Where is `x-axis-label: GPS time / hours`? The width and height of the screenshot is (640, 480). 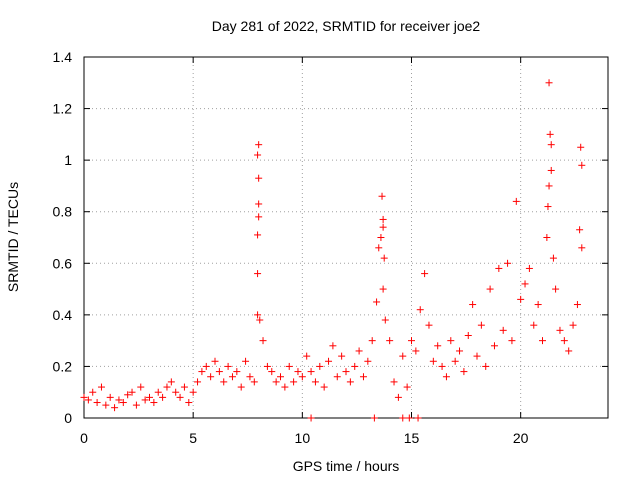
x-axis-label: GPS time / hours is located at coordinates (346, 466).